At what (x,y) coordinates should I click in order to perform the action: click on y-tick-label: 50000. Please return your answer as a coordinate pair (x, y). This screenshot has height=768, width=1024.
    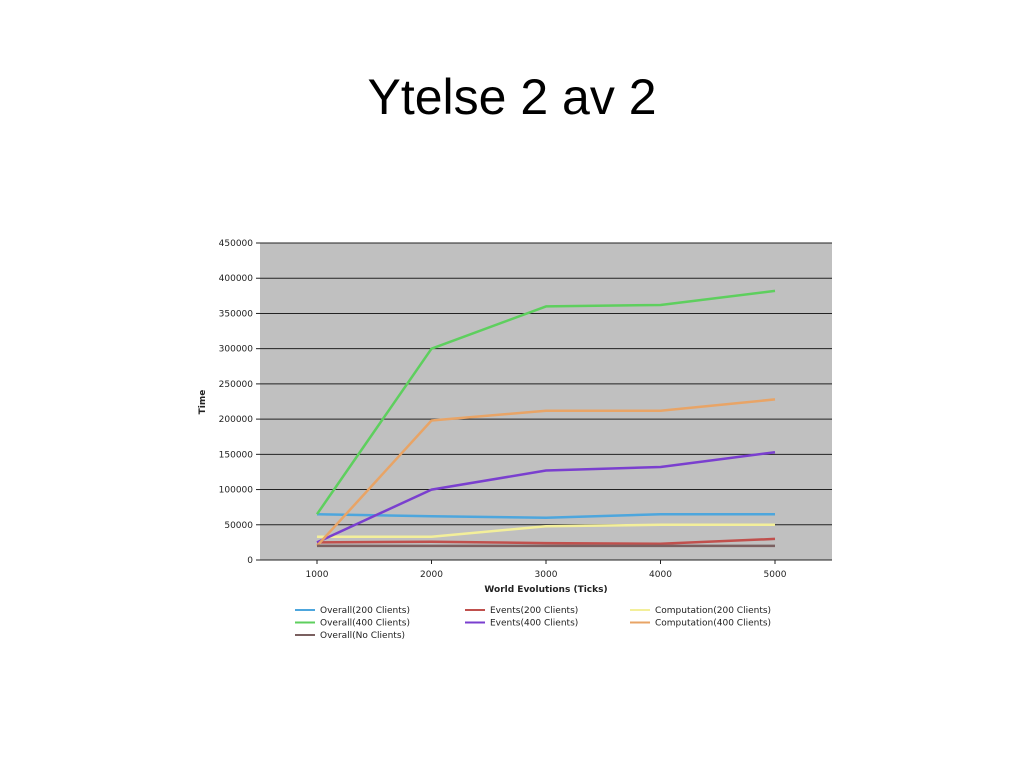
    Looking at the image, I should click on (238, 526).